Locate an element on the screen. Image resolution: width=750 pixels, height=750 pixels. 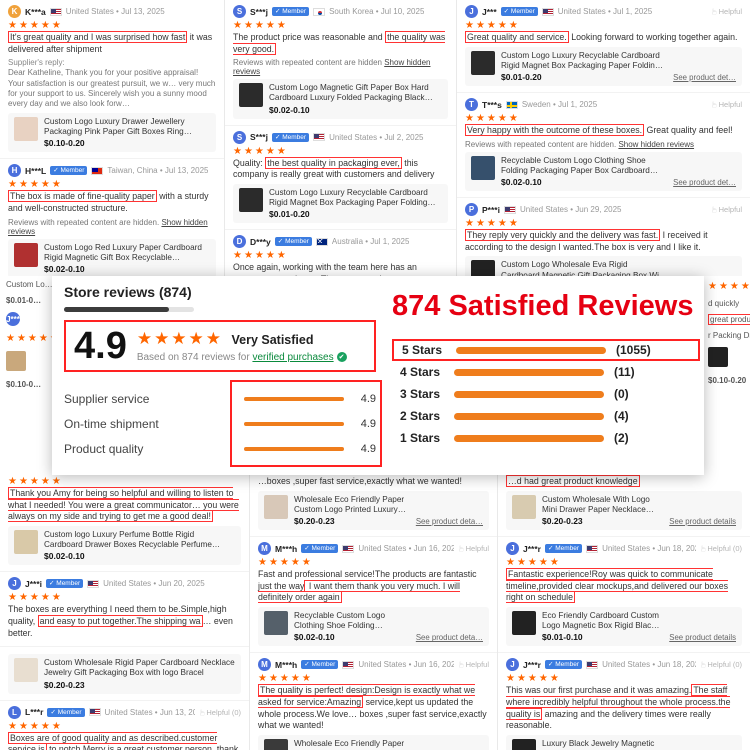
metric-row: Supplier service 4.9 is located at coordinates (220, 398).